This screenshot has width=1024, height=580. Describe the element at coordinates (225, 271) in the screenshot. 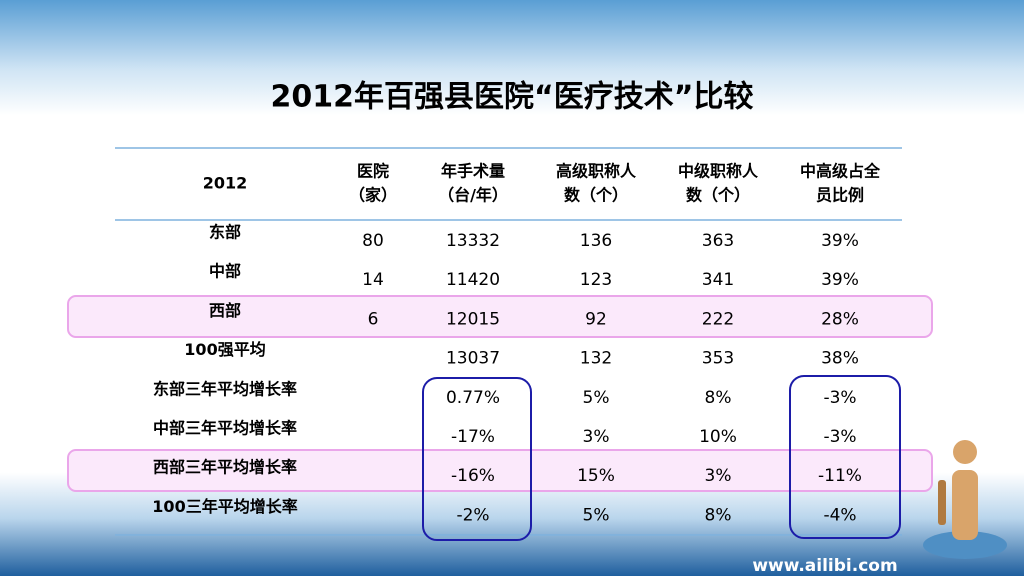

I see `row-label: 中部` at that location.